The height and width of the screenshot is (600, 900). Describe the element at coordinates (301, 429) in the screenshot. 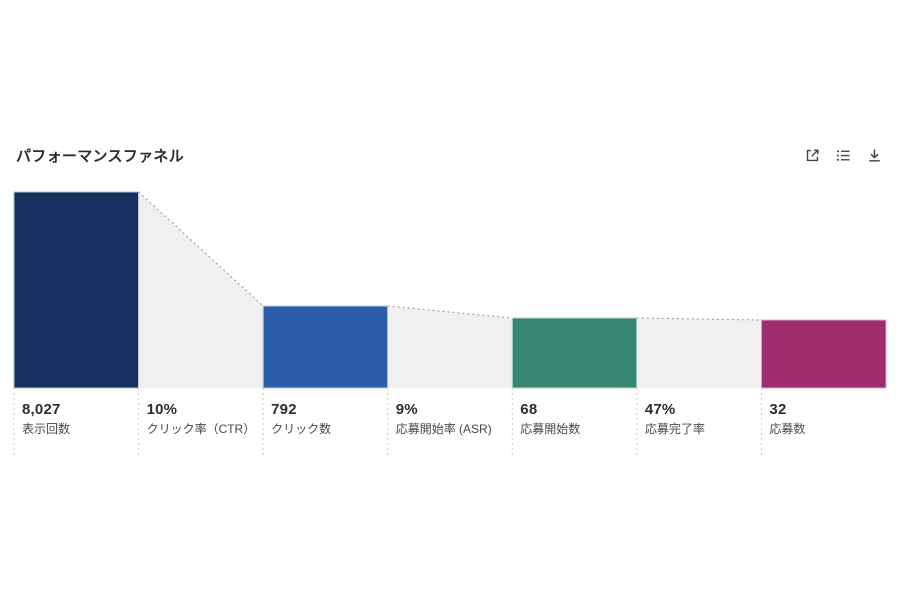

I see `stage-name: クリック数` at that location.